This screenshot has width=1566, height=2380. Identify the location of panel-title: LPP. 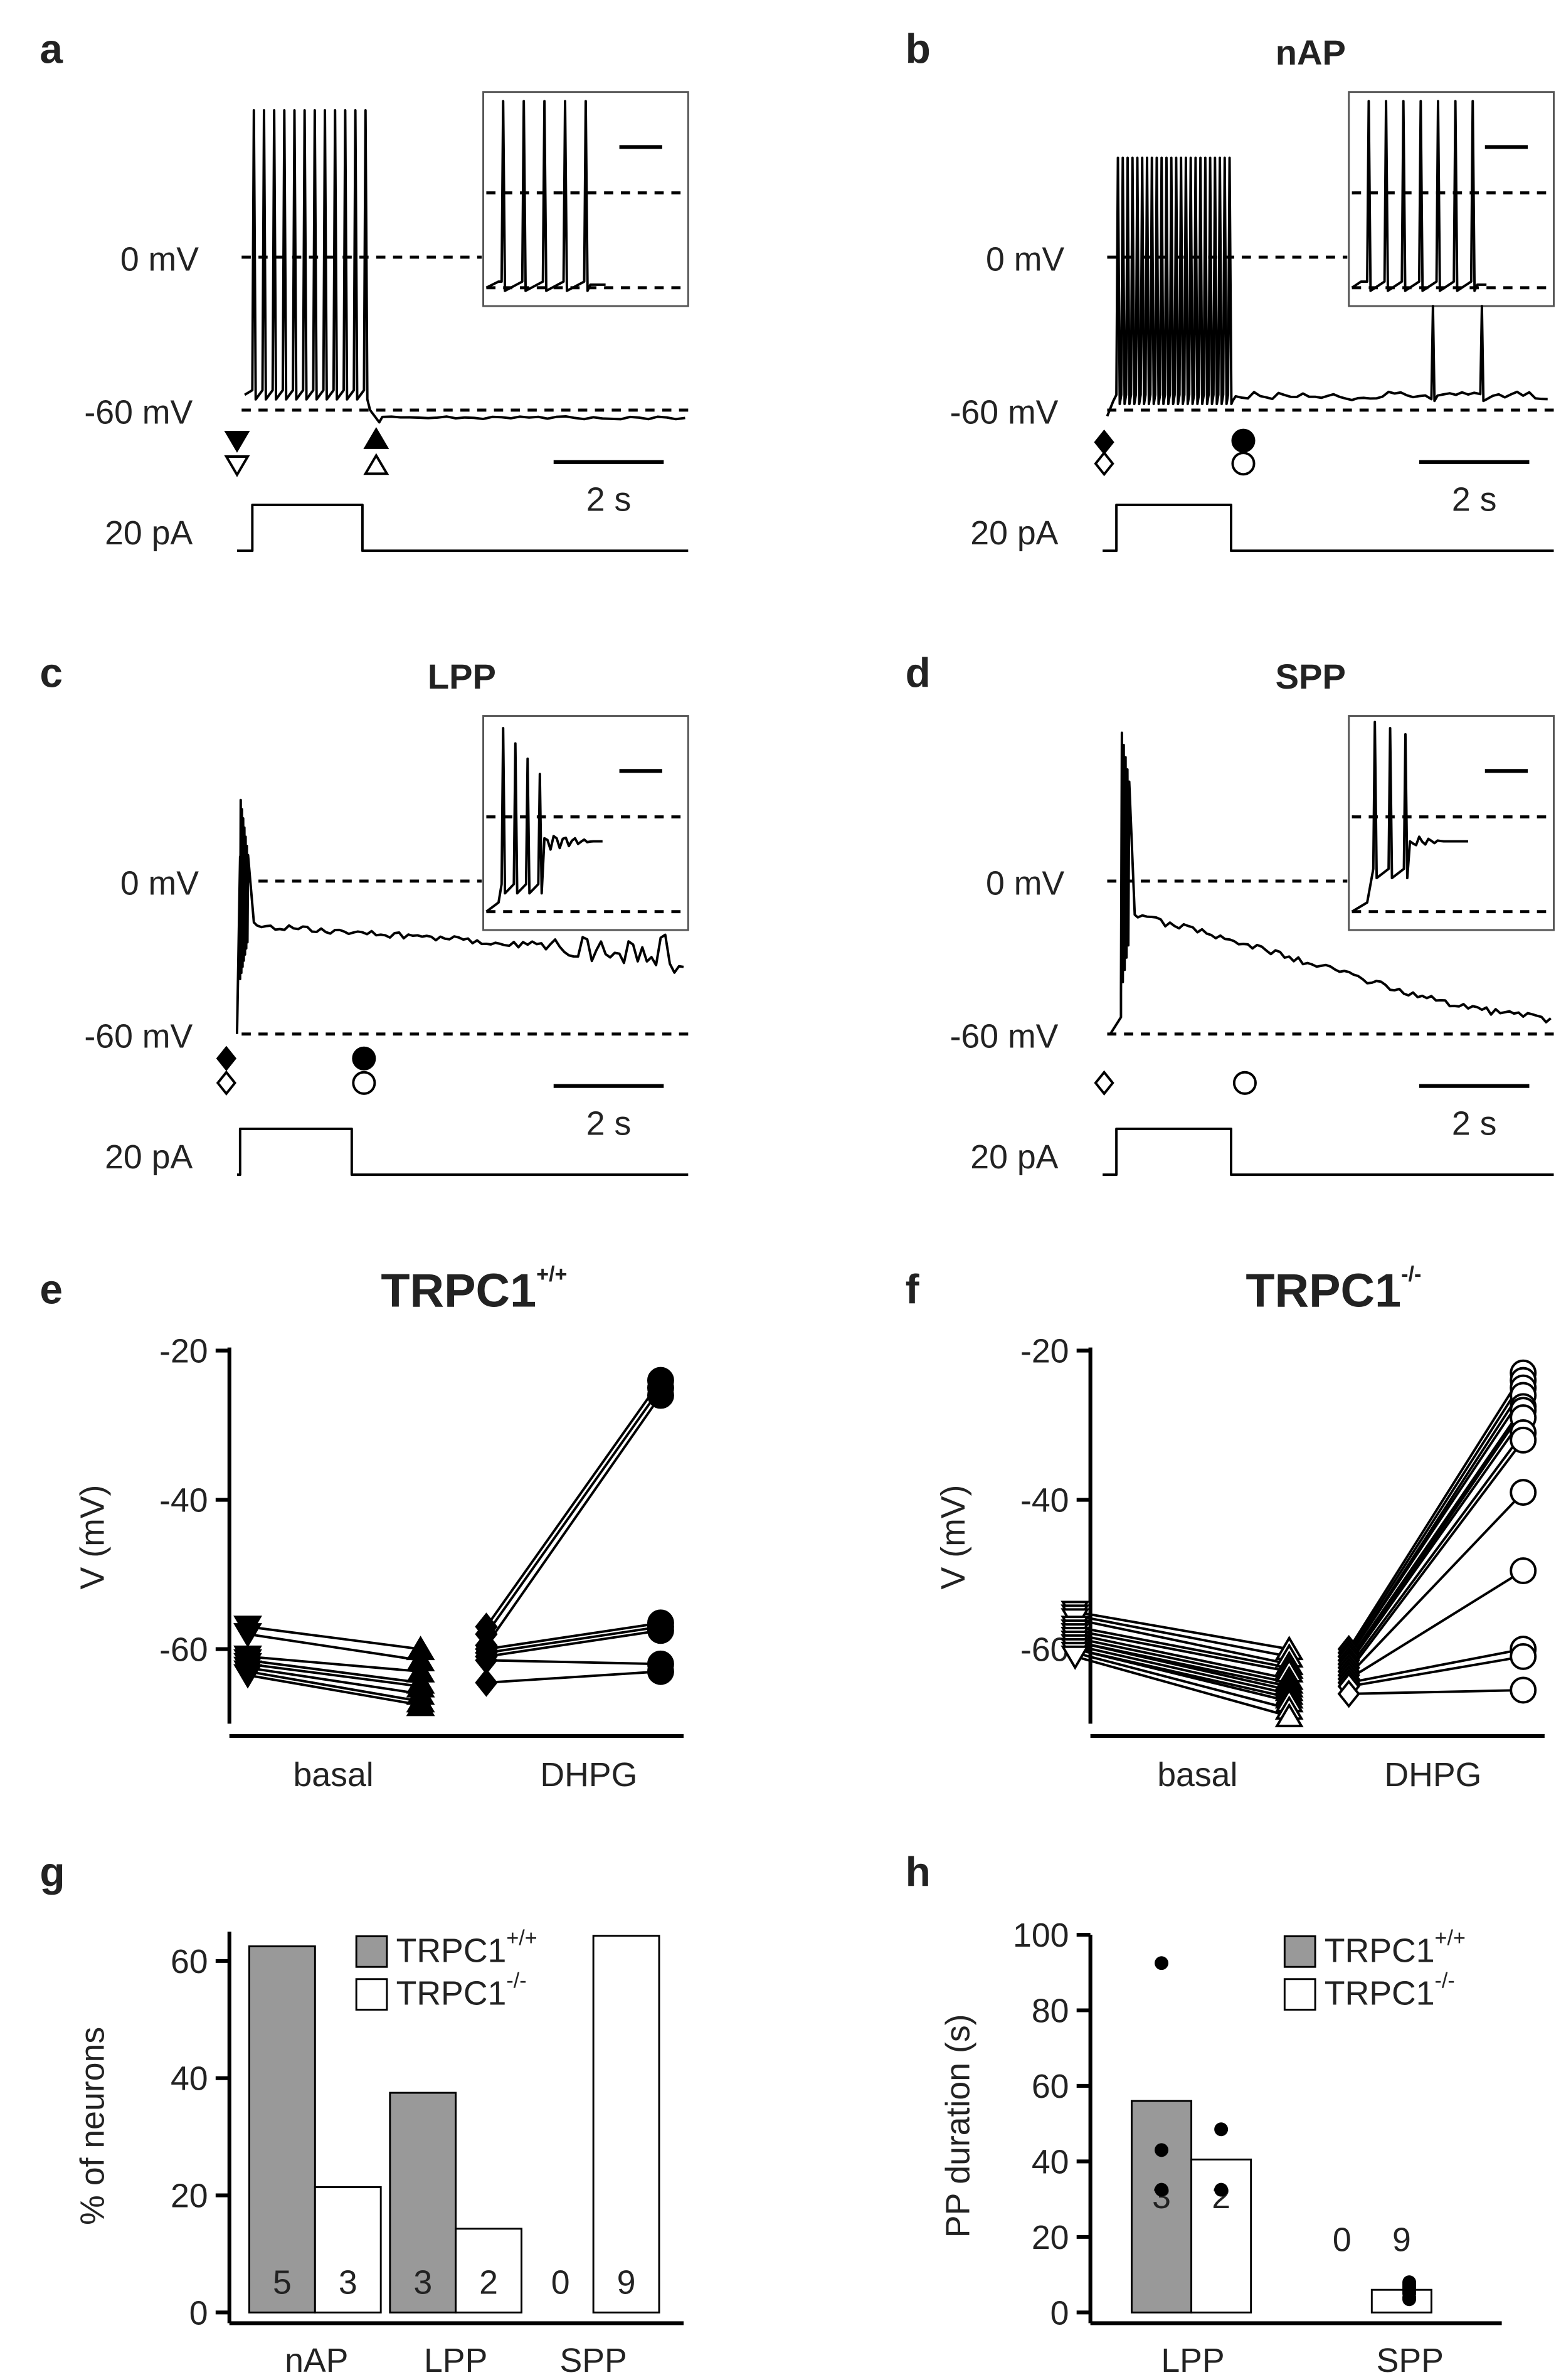
(462, 676).